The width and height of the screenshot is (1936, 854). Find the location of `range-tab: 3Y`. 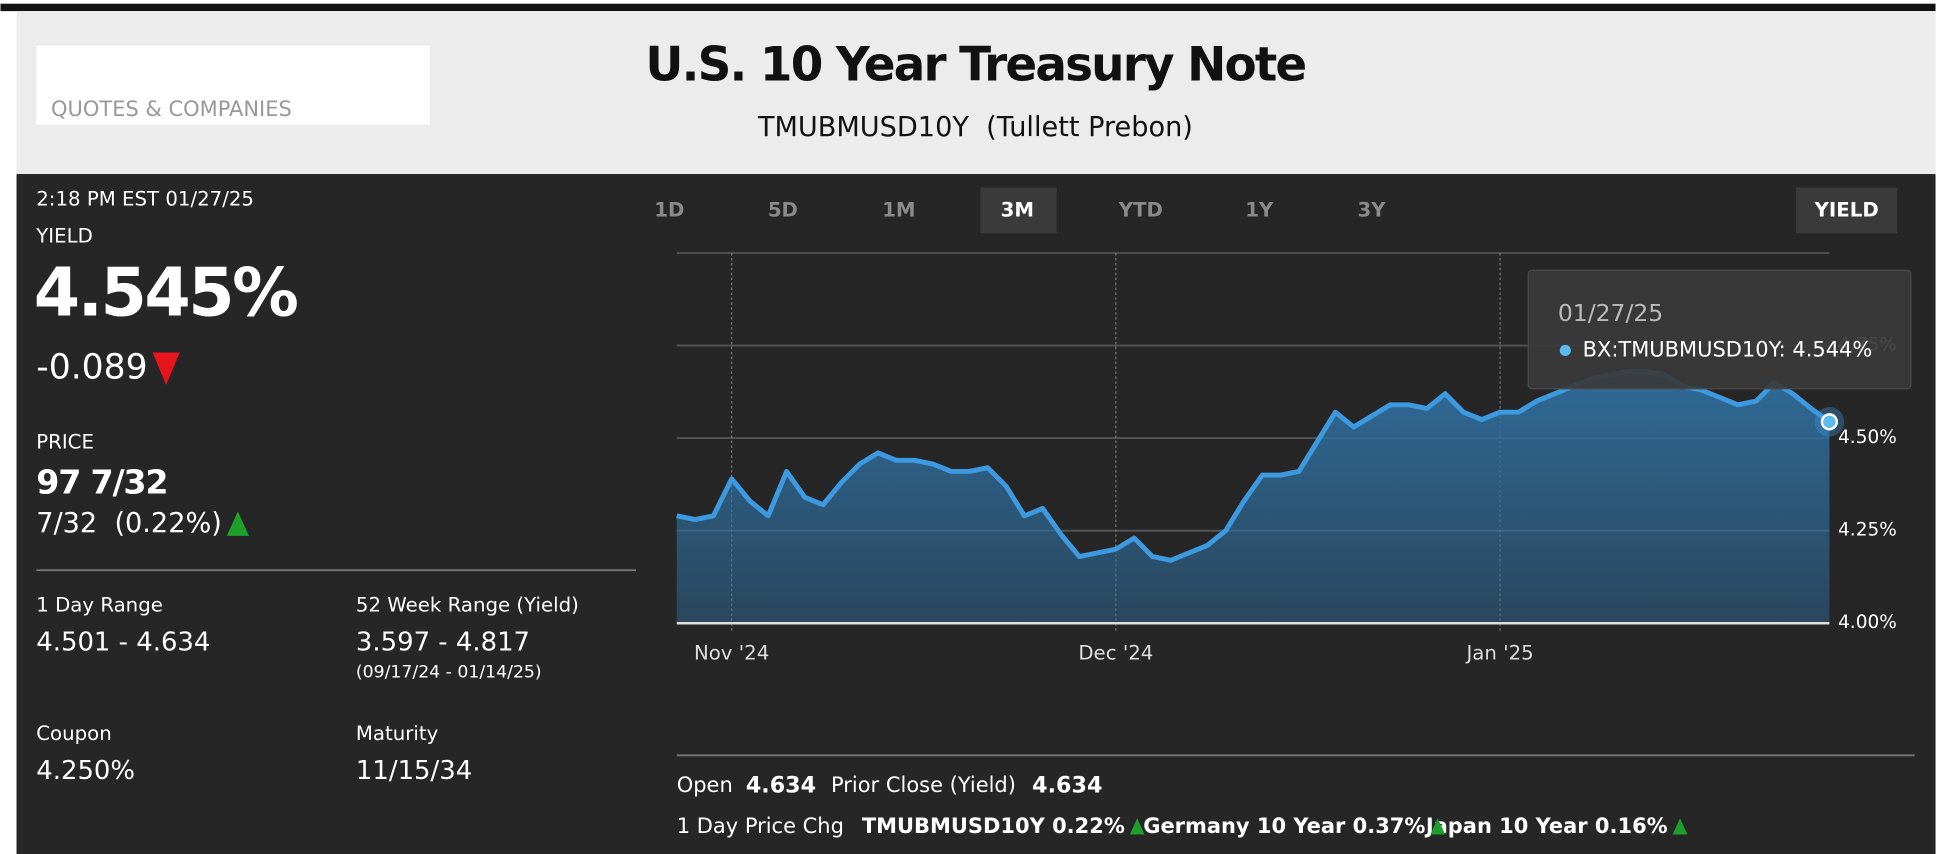

range-tab: 3Y is located at coordinates (1372, 210).